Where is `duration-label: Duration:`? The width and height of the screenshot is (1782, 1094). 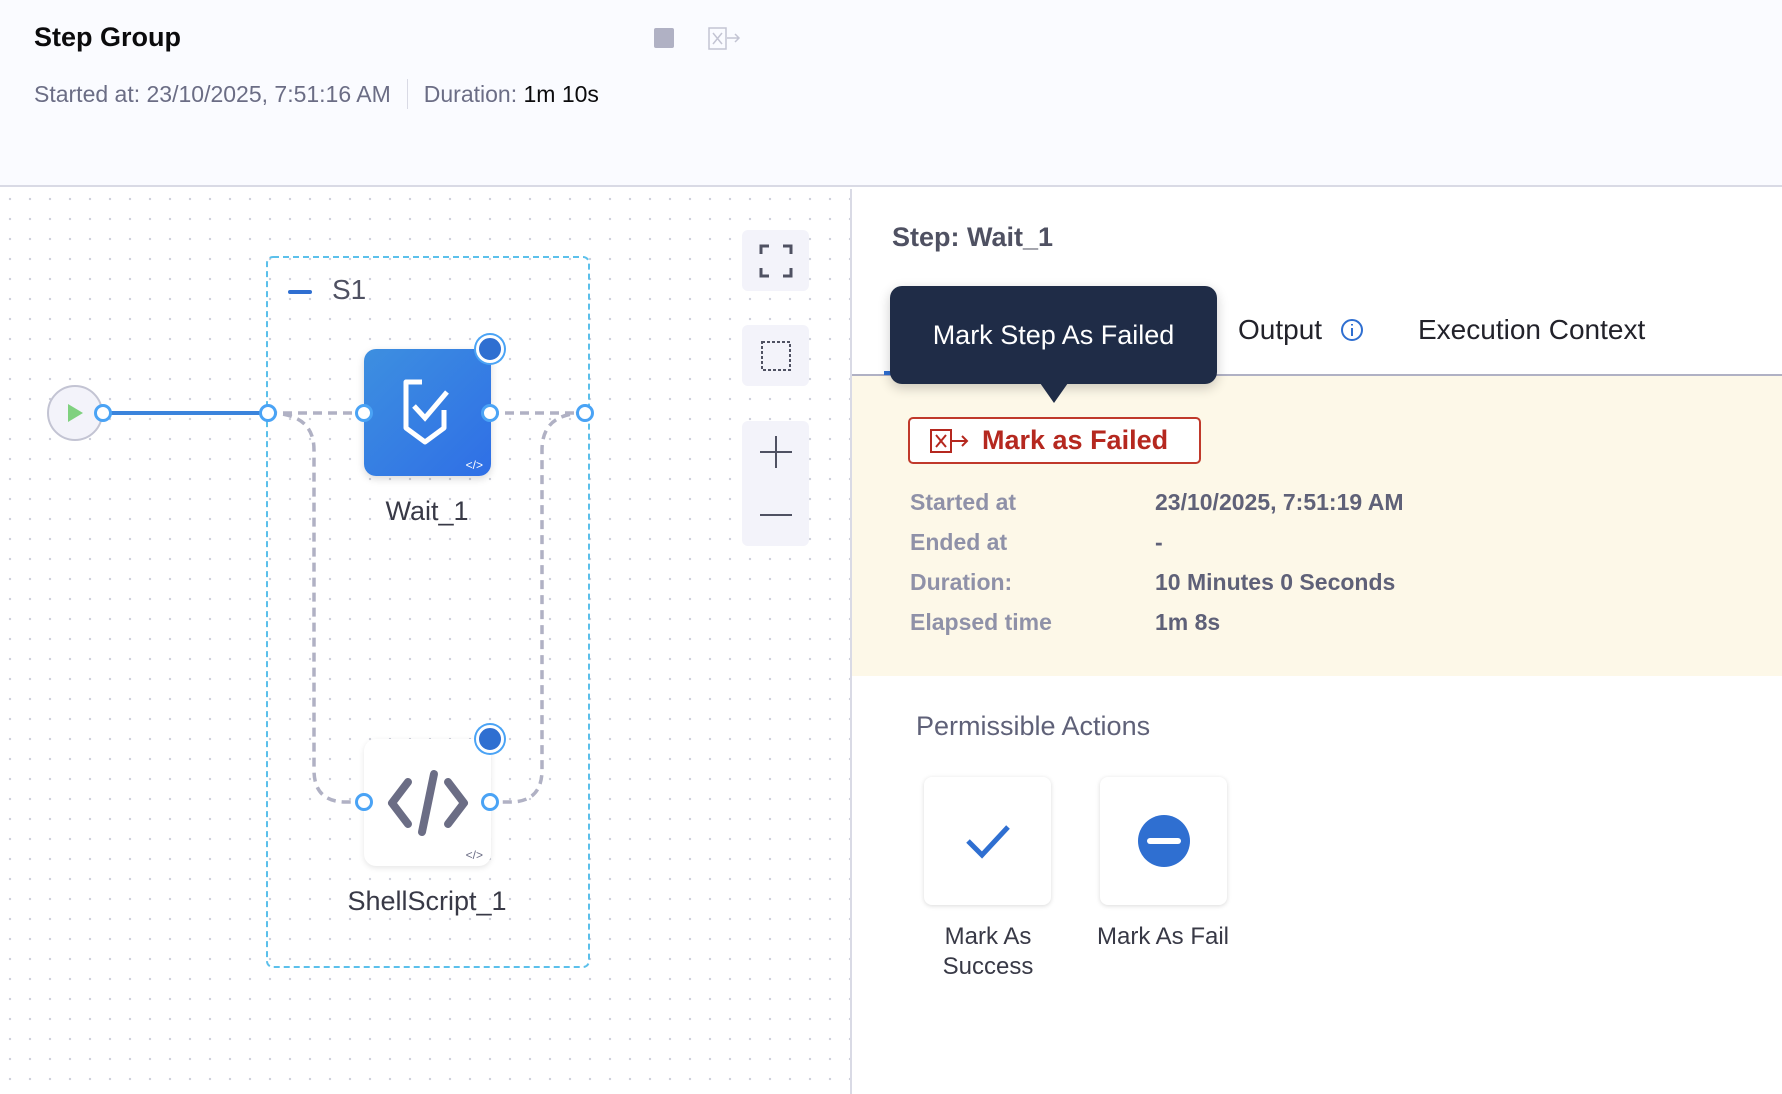
duration-label: Duration: is located at coordinates (470, 93).